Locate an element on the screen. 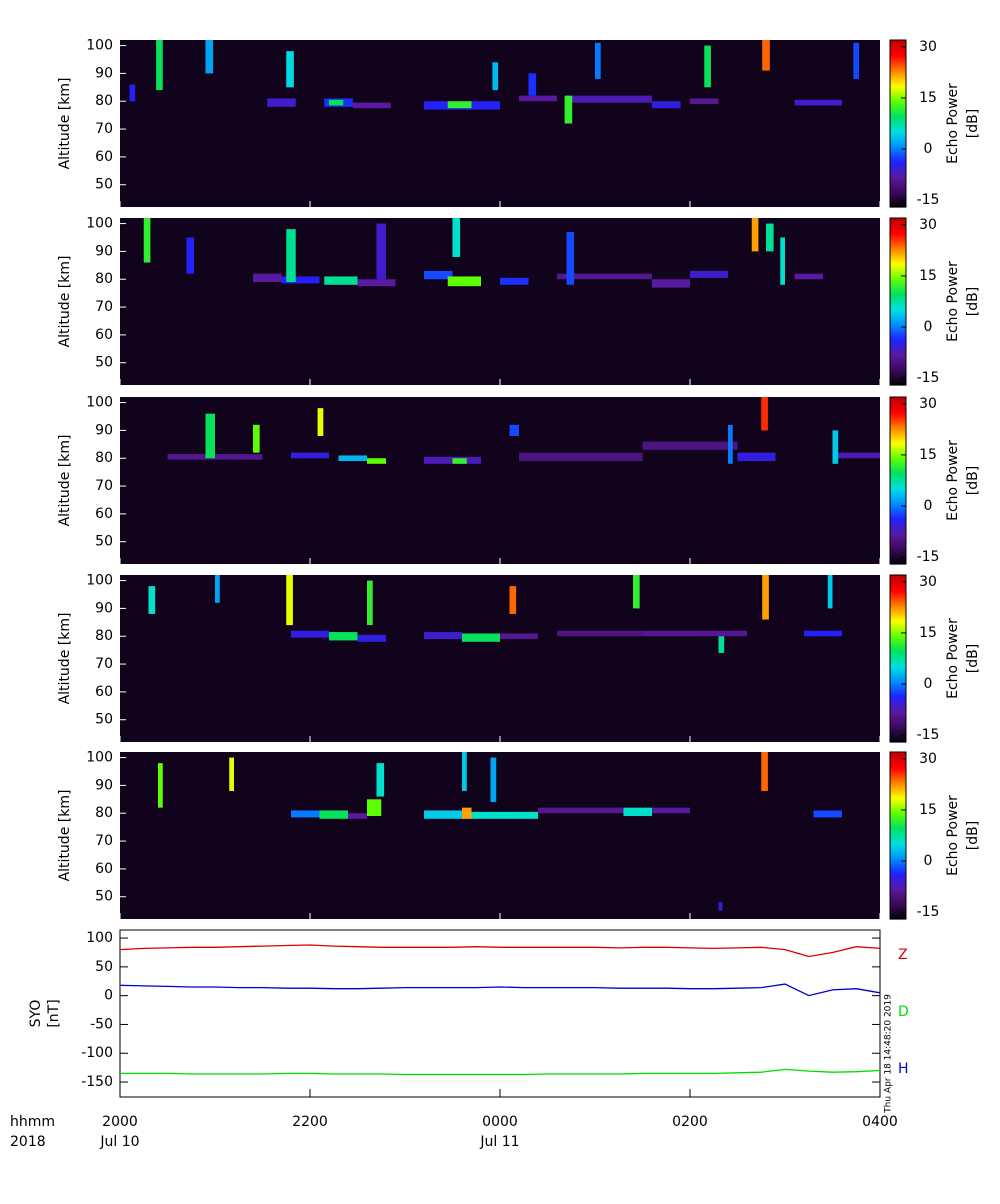 This screenshot has height=1204, width=1000. y-axis-label: [nT] is located at coordinates (54, 1013).